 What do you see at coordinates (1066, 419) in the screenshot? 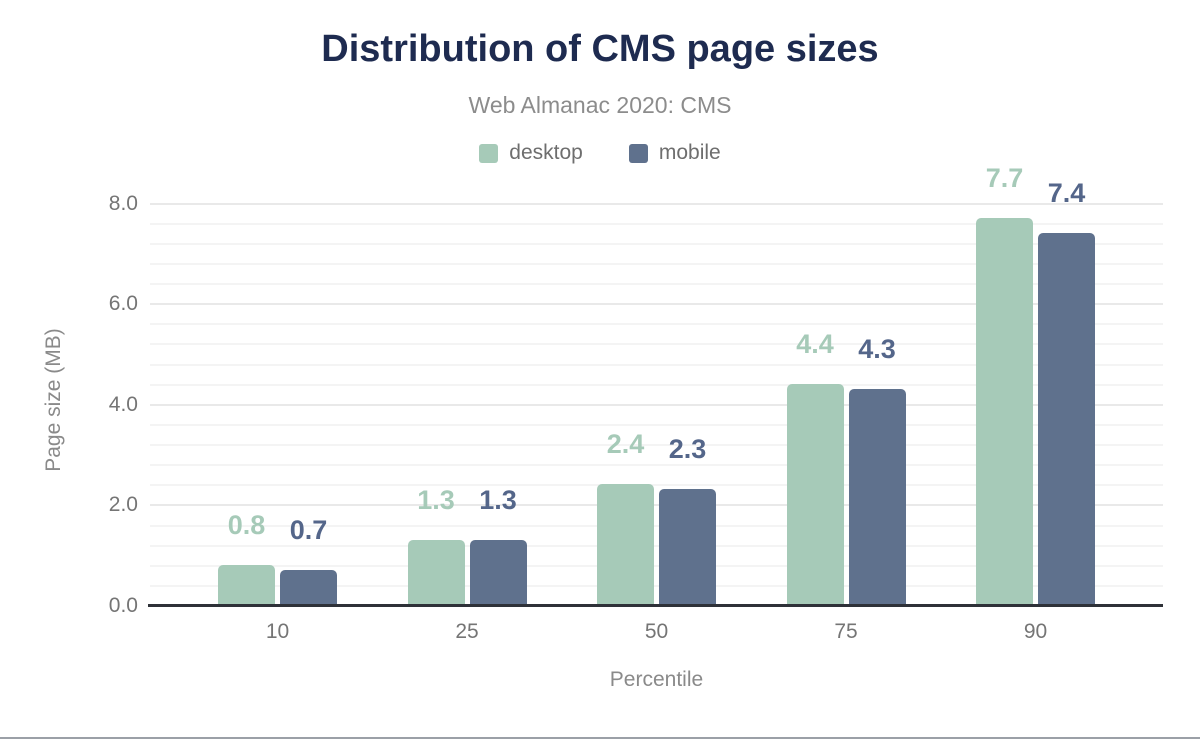
I see `bar-mobile-p90` at bounding box center [1066, 419].